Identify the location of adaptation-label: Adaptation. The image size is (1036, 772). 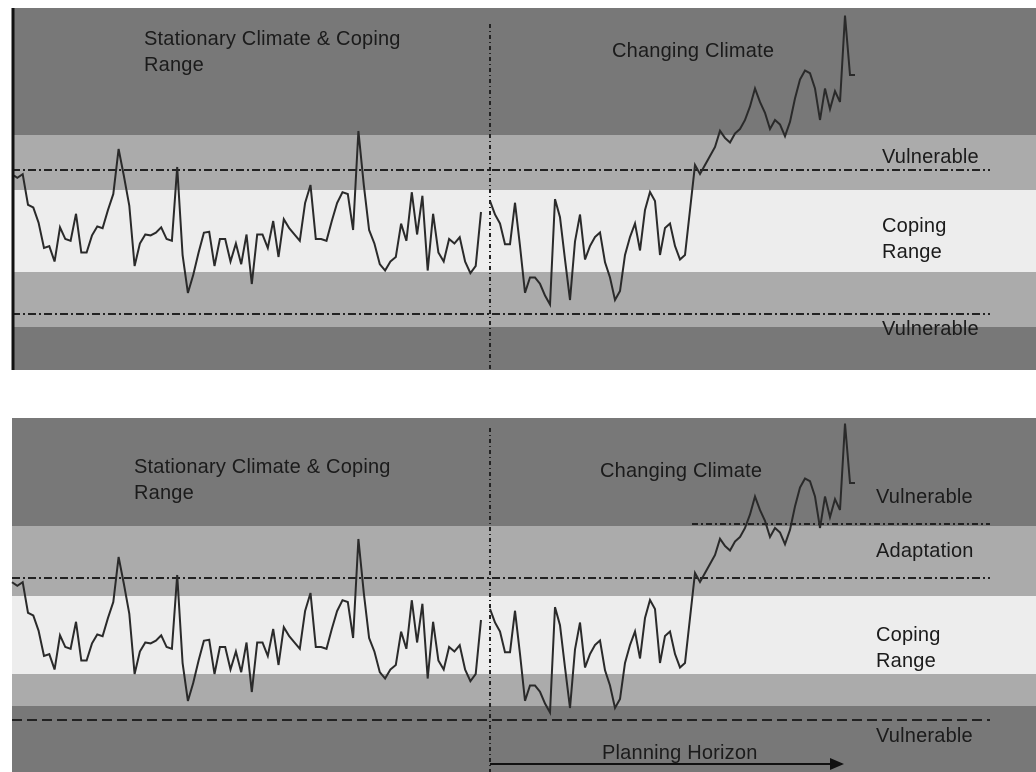
(925, 551).